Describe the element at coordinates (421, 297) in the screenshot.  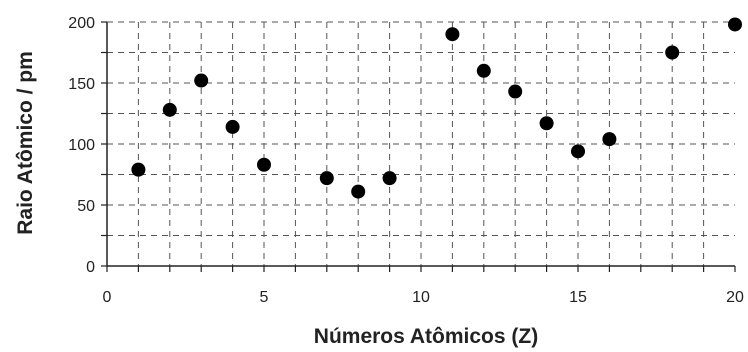
I see `x-tick-label: 10` at that location.